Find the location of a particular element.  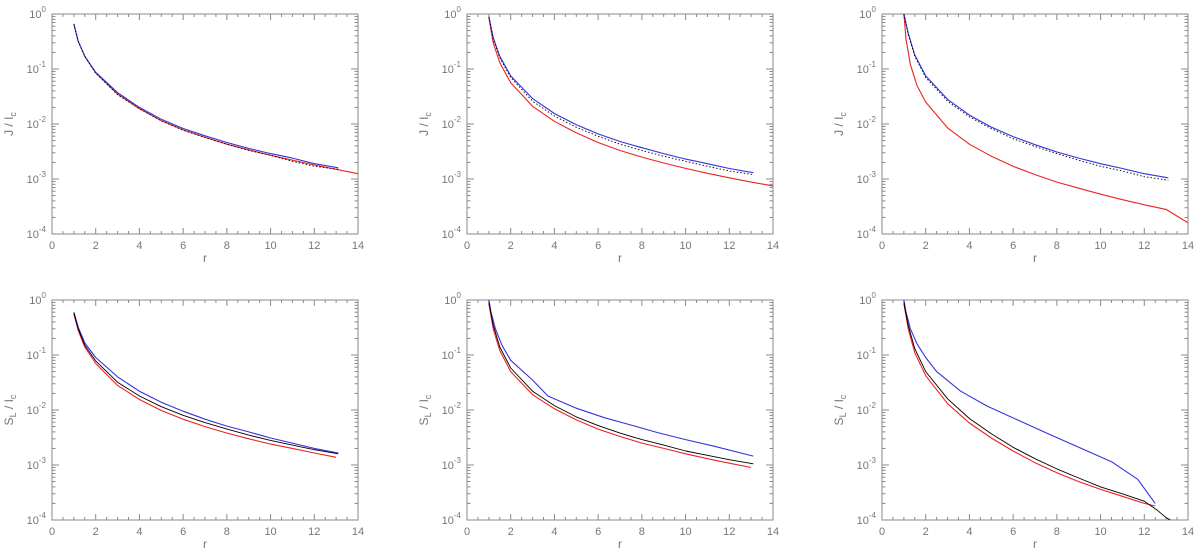

y-axis-title: SL / Ic is located at coordinates (425, 409).